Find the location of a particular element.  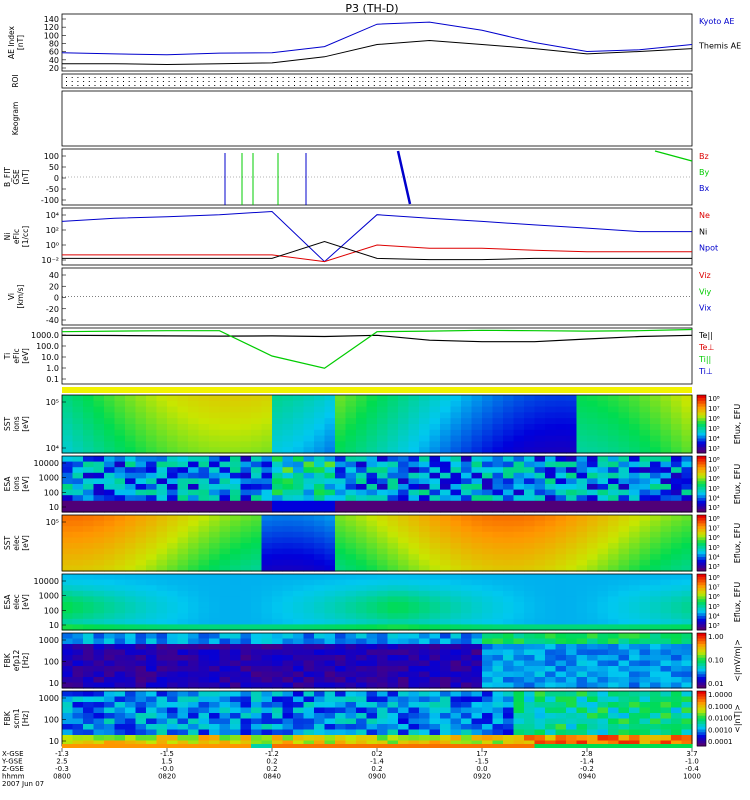

colorbar-tick: 10⁵ is located at coordinates (714, 607).